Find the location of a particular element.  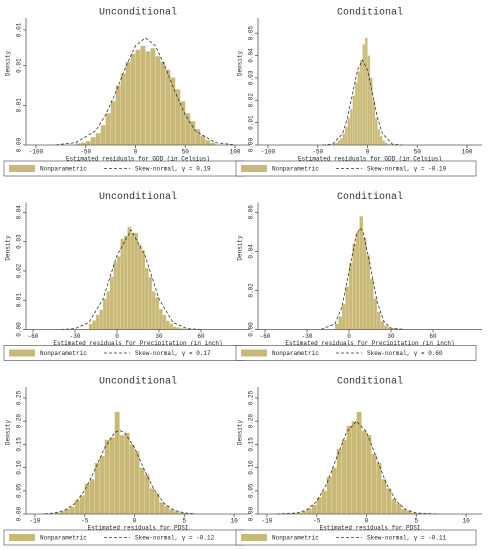

x-tick-label: -5 is located at coordinates (317, 521).